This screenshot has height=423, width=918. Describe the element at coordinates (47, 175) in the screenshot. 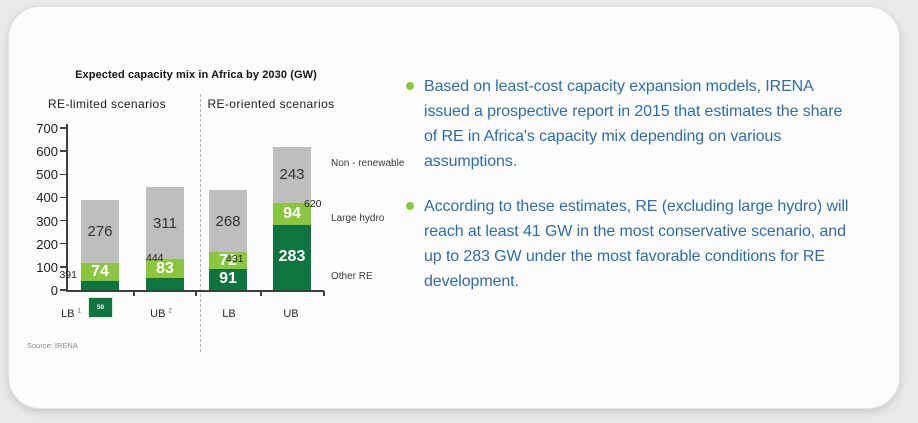

I see `y-axis-tick-label: 500` at that location.